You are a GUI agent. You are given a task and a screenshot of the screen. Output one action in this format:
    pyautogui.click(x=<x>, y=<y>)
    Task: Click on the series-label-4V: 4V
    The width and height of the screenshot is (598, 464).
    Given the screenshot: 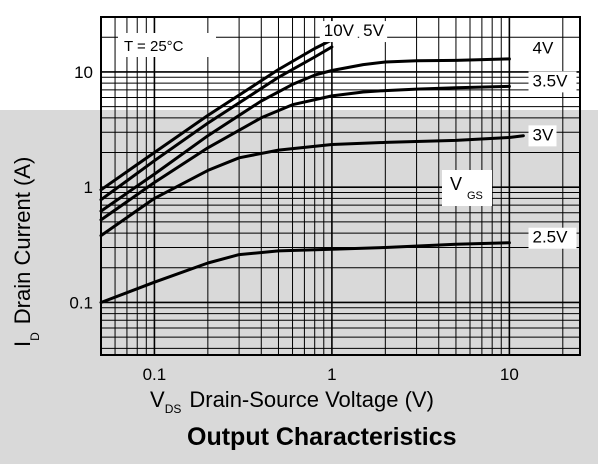 What is the action you would take?
    pyautogui.click(x=543, y=47)
    